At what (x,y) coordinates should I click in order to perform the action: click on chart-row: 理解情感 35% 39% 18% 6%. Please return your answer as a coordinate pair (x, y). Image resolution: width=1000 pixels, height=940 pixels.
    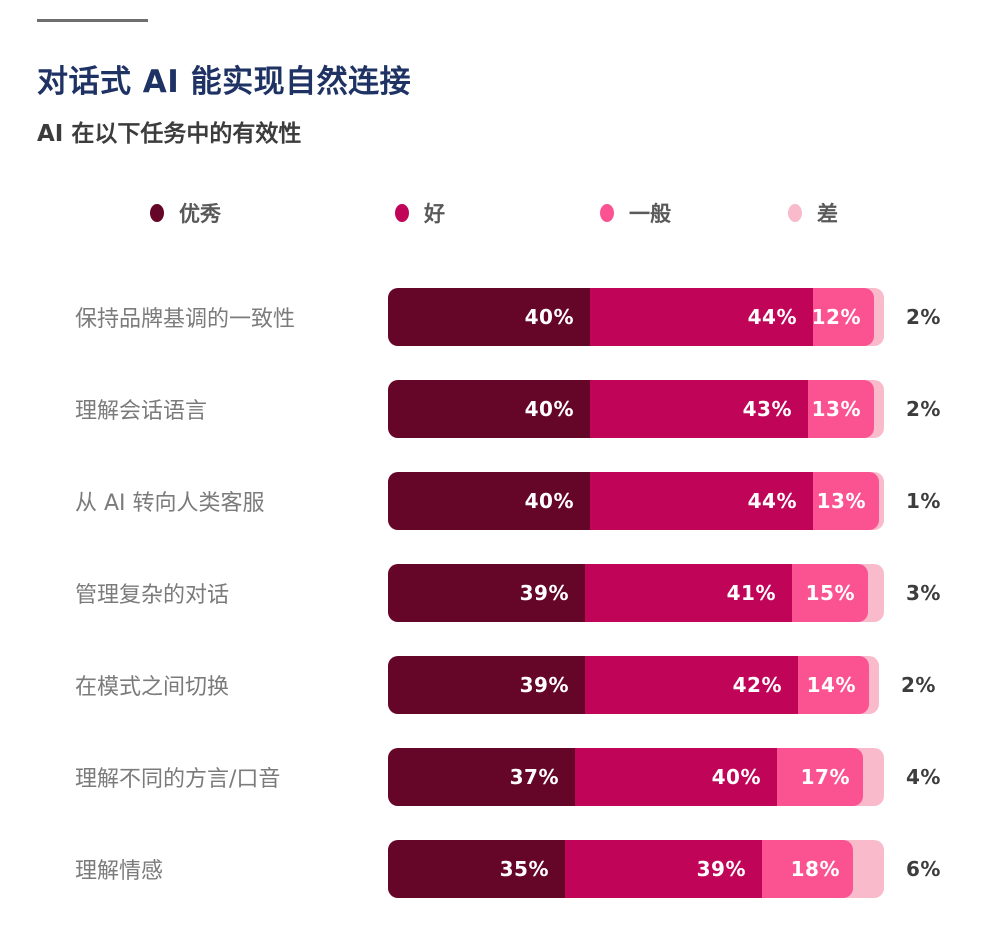
    Looking at the image, I should click on (500, 869).